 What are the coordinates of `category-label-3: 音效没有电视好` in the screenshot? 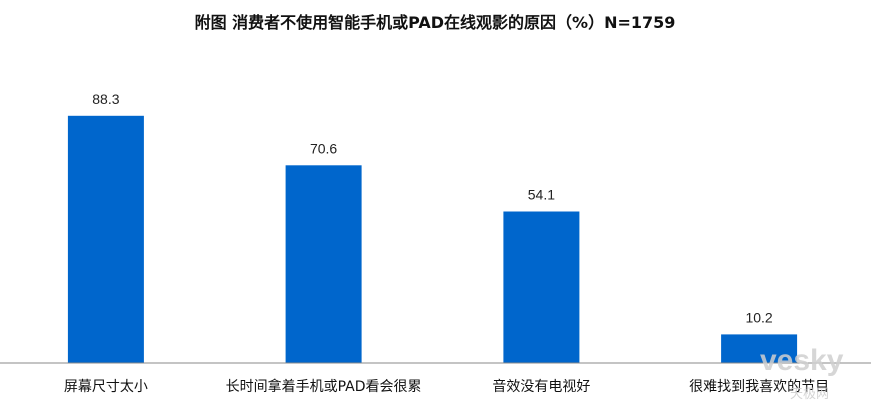 It's located at (541, 386).